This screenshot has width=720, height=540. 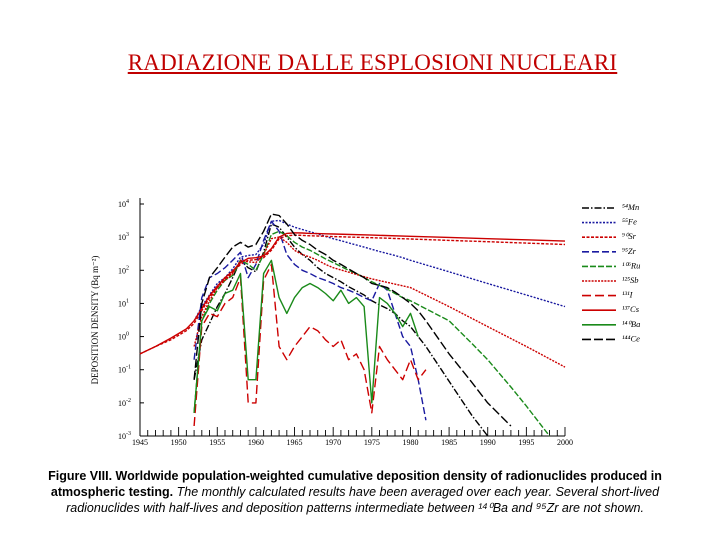 What do you see at coordinates (526, 442) in the screenshot?
I see `x-tick-label: 1995` at bounding box center [526, 442].